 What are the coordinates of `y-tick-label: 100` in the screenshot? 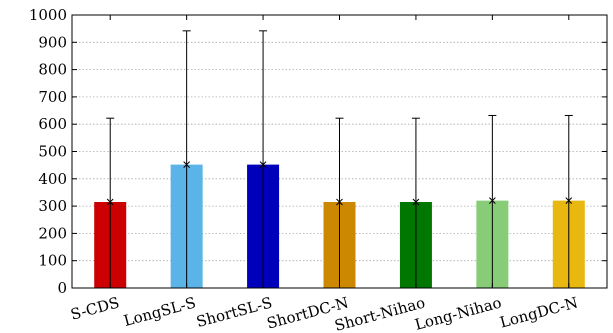 It's located at (52, 261).